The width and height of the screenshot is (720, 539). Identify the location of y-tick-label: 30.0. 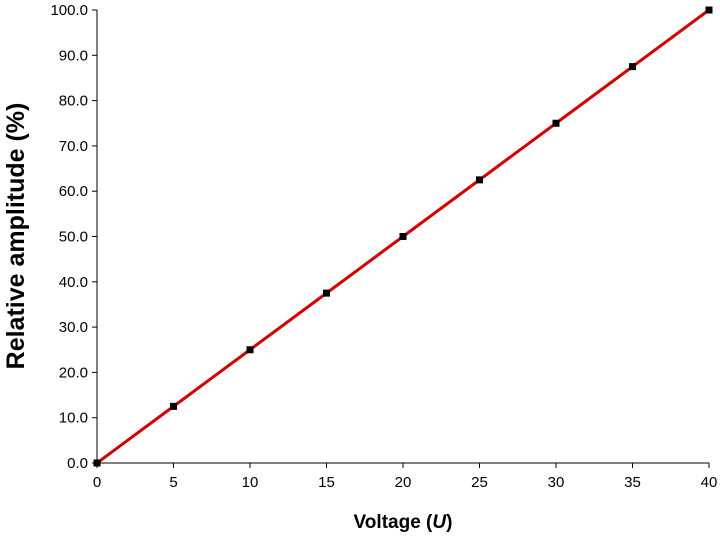
(73, 327).